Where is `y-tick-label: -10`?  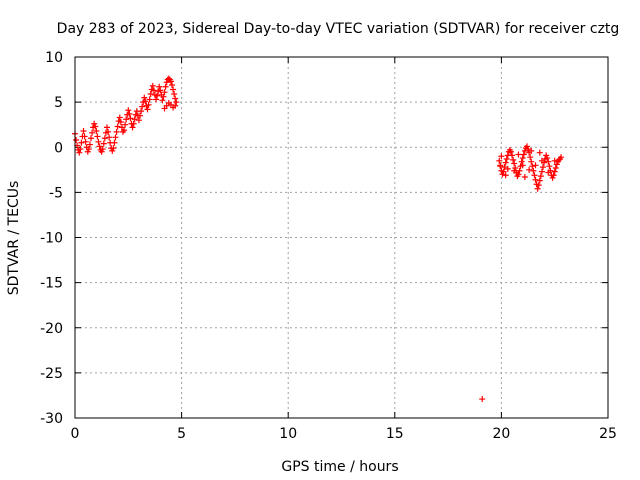
y-tick-label: -10 is located at coordinates (51, 239).